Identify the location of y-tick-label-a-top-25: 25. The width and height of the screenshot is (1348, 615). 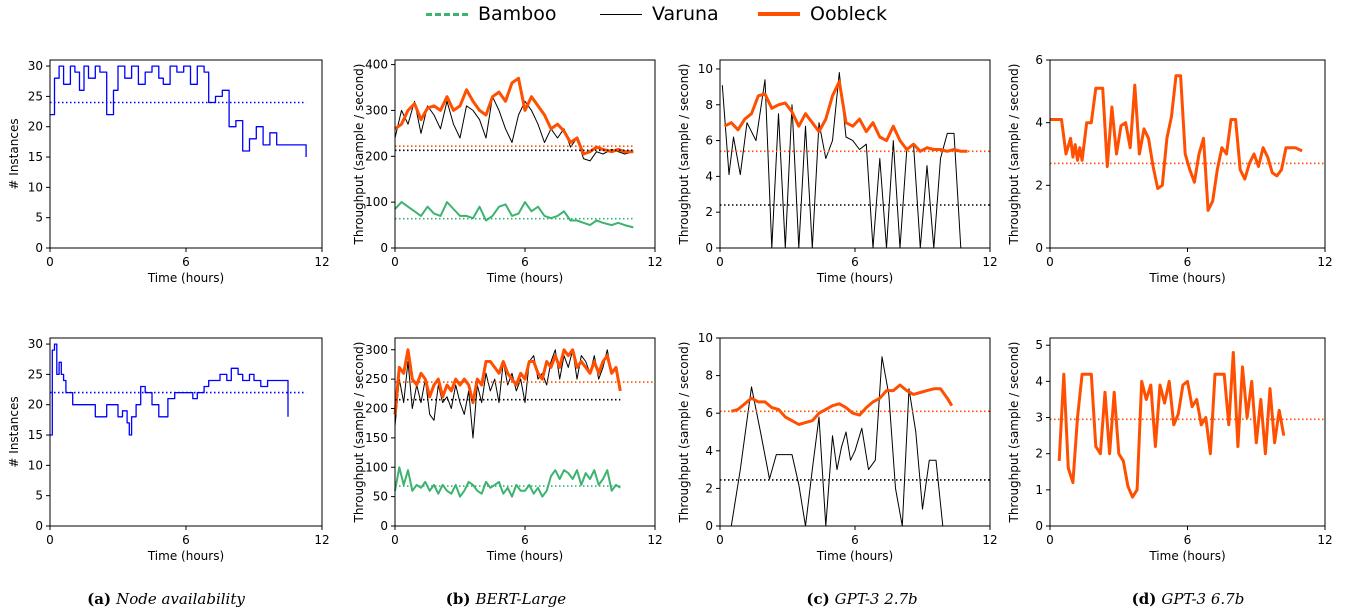
(35, 96).